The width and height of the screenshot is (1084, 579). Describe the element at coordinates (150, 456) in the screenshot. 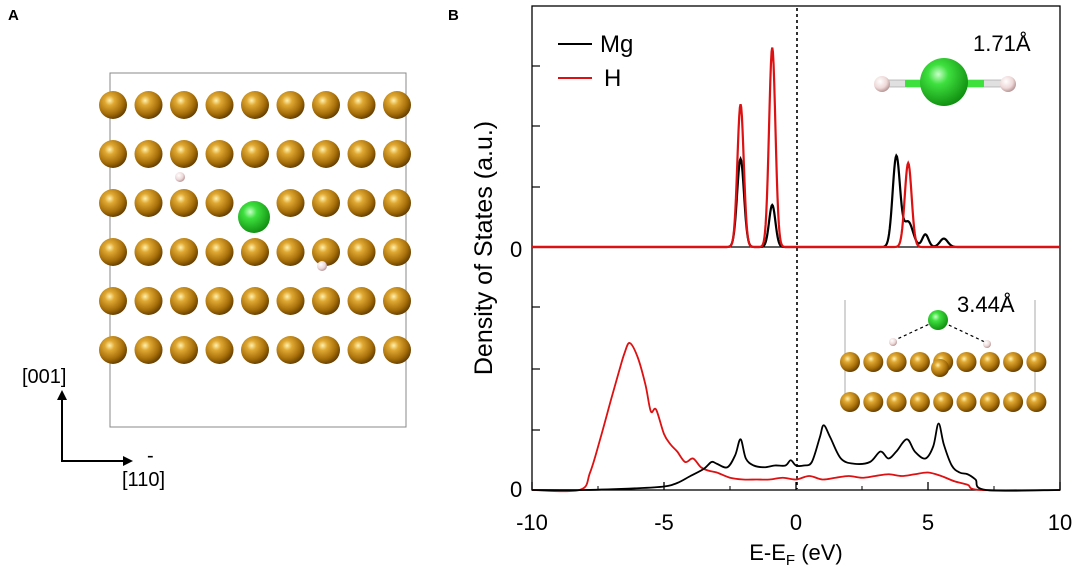

I see `overbar-mark: -` at that location.